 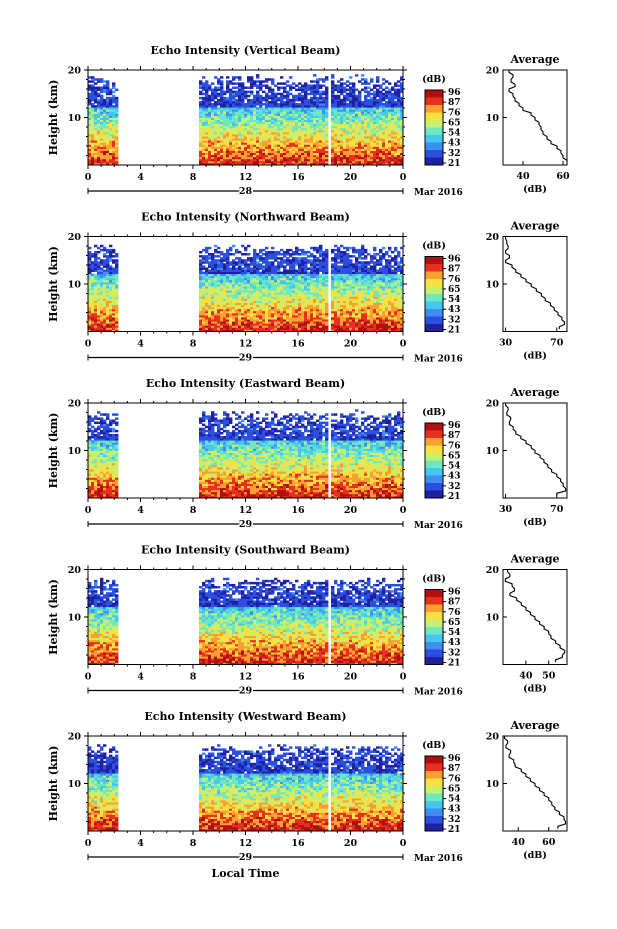 I want to click on average-x-tick-label: 60, so click(x=563, y=176).